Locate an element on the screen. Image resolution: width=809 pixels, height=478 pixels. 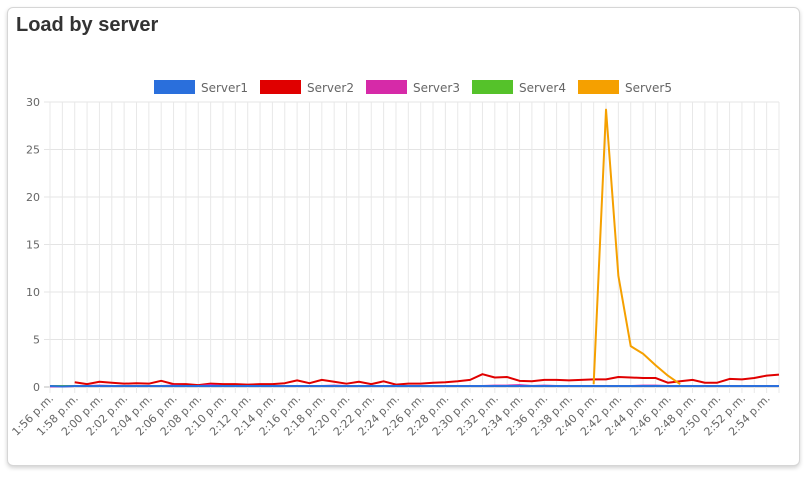
y-tick-label: 10 is located at coordinates (33, 292).